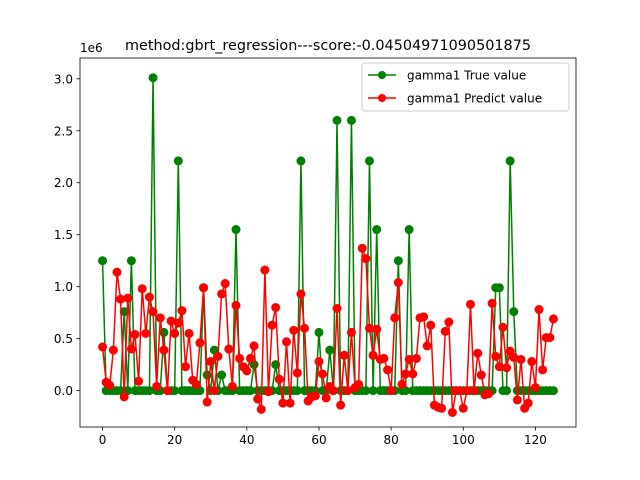 This screenshot has height=480, width=640. What do you see at coordinates (63, 183) in the screenshot?
I see `y-tick-label-4: 2.0` at bounding box center [63, 183].